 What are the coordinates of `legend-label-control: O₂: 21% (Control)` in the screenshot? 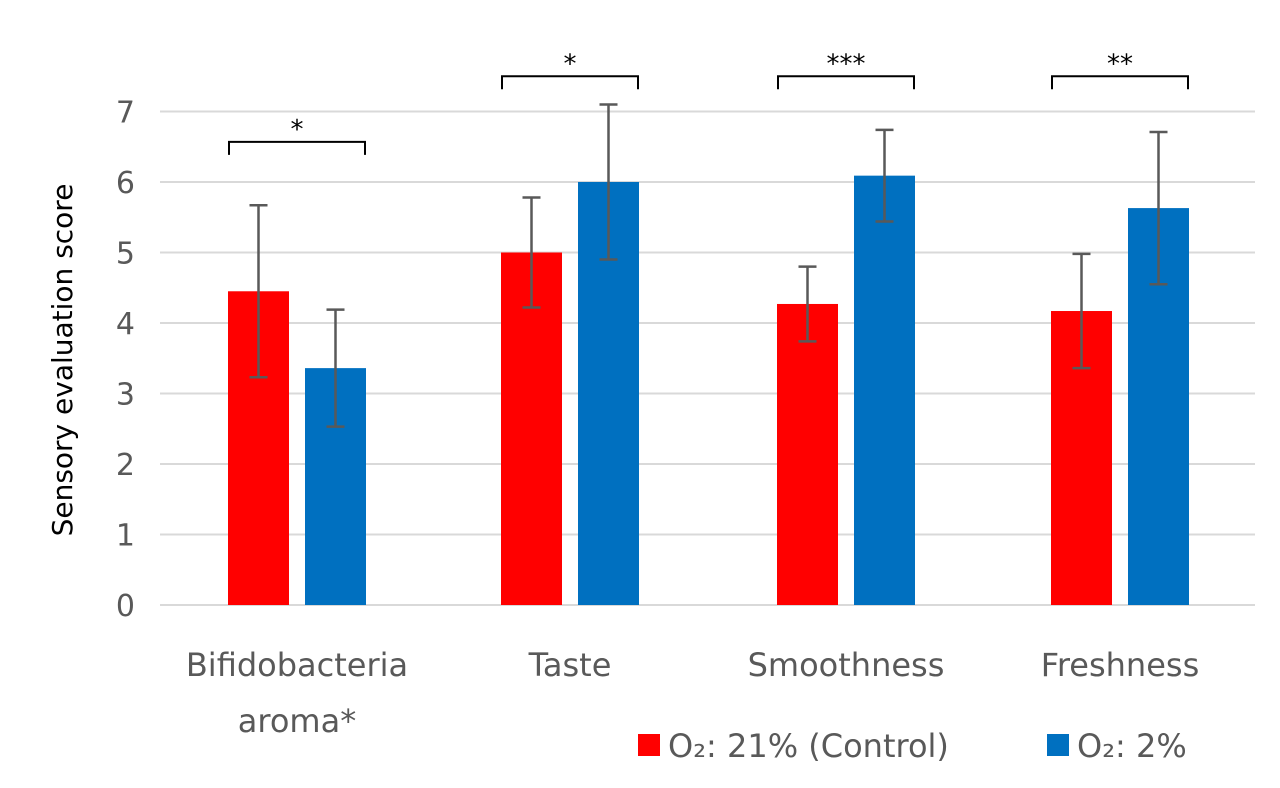 It's located at (808, 746).